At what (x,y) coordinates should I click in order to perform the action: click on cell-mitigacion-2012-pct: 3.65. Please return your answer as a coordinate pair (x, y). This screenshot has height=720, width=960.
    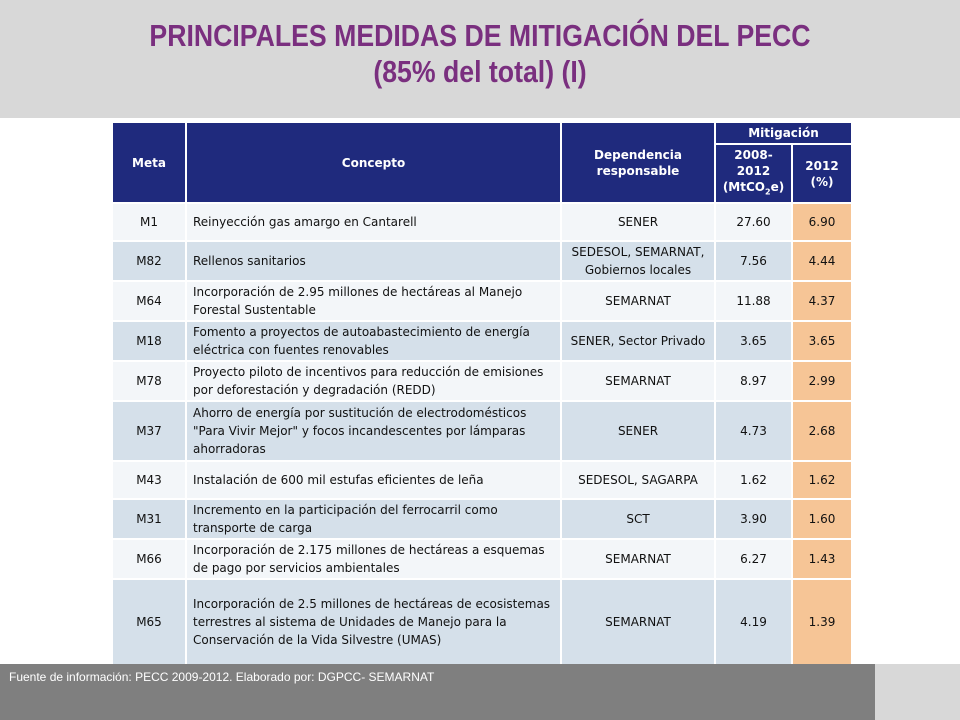
    Looking at the image, I should click on (822, 341).